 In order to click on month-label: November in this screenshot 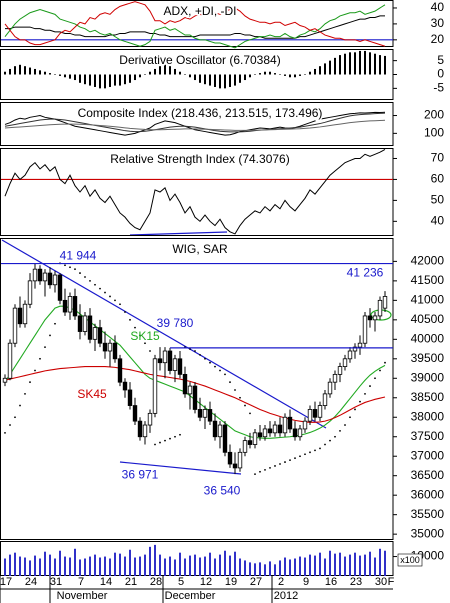, I will do `click(82, 596)`.